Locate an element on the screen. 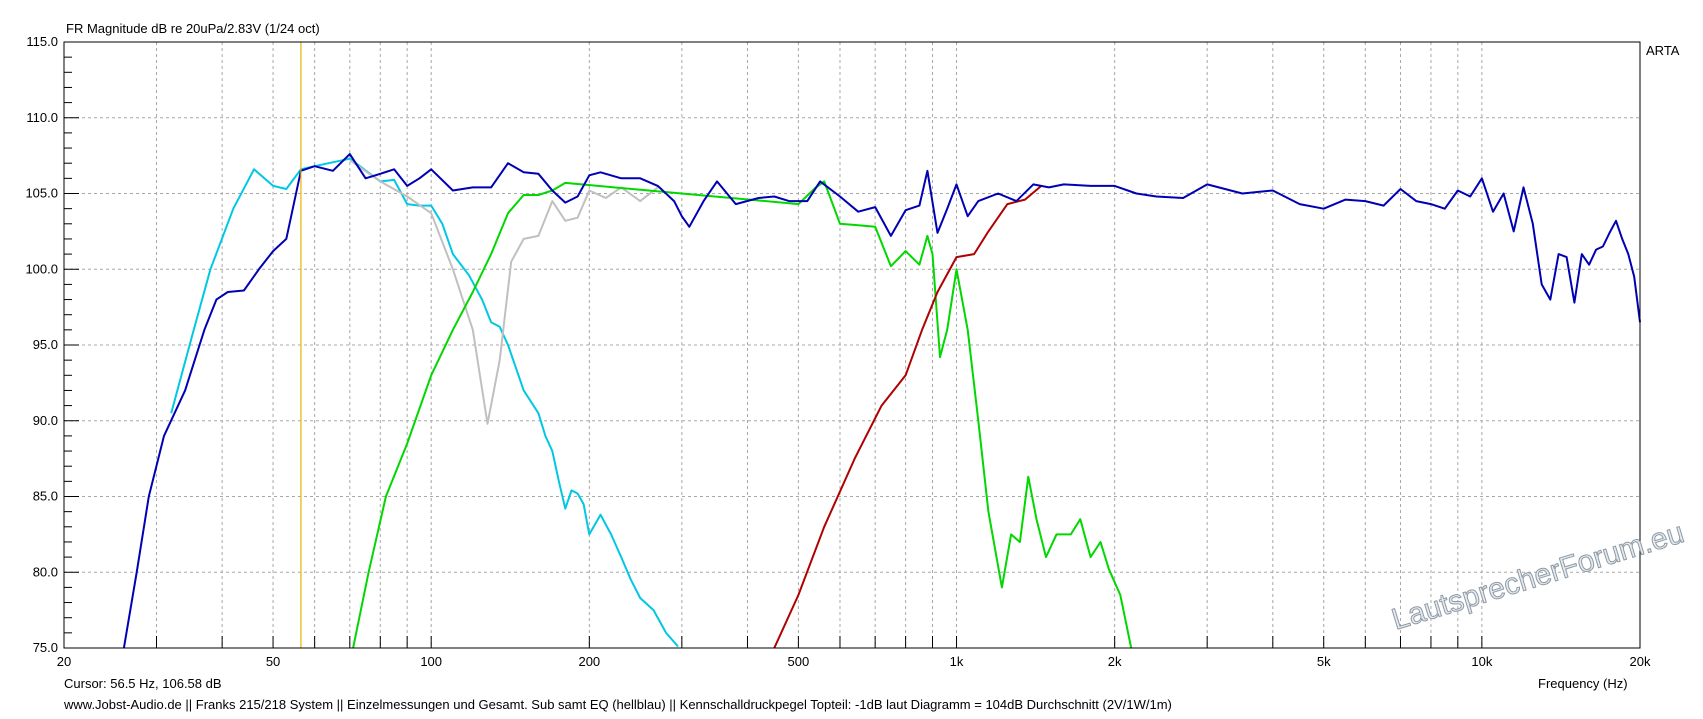 The height and width of the screenshot is (719, 1703). y-tick-label: 100.0 is located at coordinates (41, 268).